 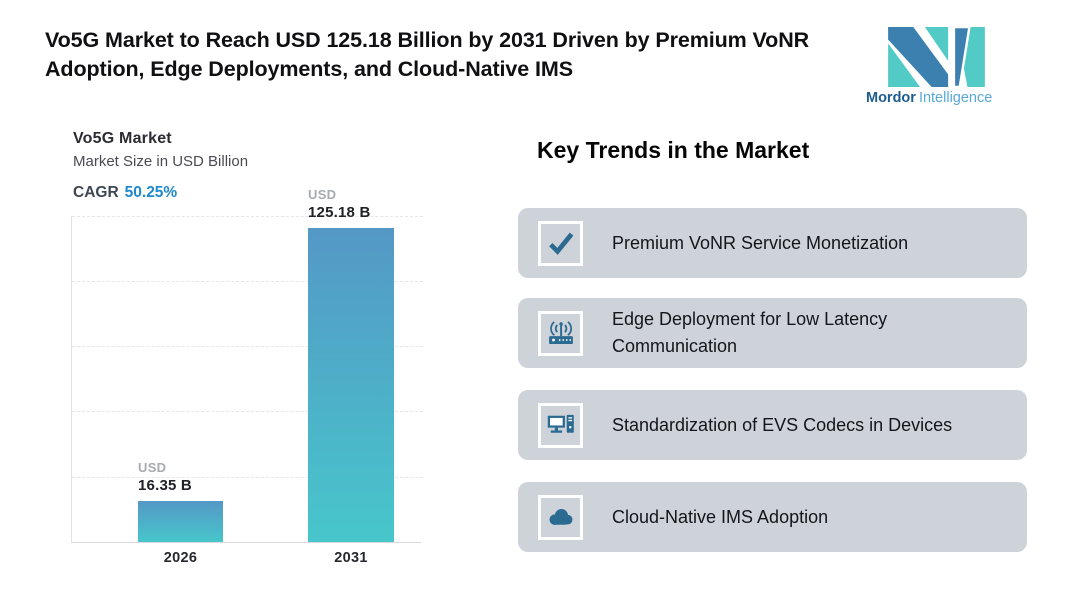 What do you see at coordinates (760, 242) in the screenshot?
I see `trend-card-label: Premium VoNR Service Monetization` at bounding box center [760, 242].